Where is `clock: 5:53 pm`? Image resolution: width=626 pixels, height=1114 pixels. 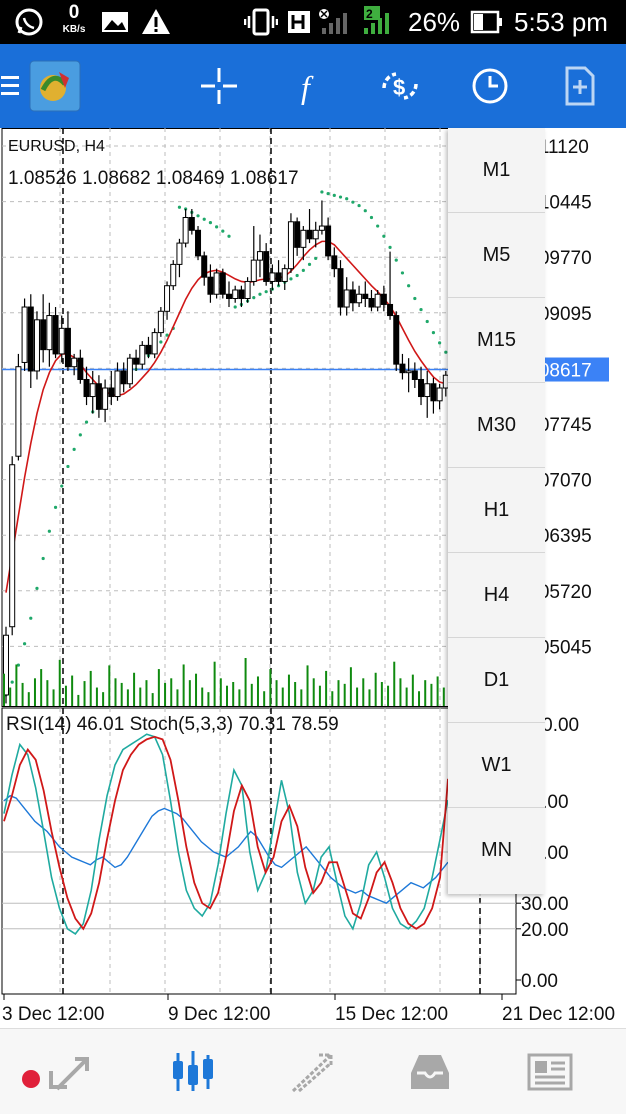
clock: 5:53 pm is located at coordinates (561, 22).